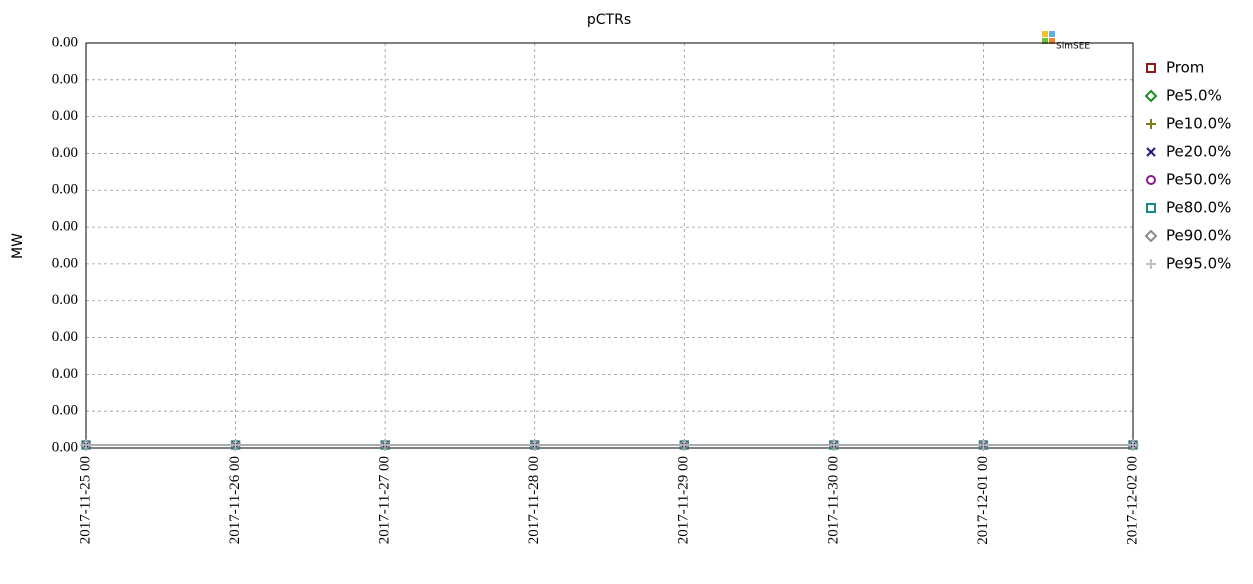 The height and width of the screenshot is (584, 1253). What do you see at coordinates (1198, 180) in the screenshot?
I see `legend-label: Pe50.0%` at bounding box center [1198, 180].